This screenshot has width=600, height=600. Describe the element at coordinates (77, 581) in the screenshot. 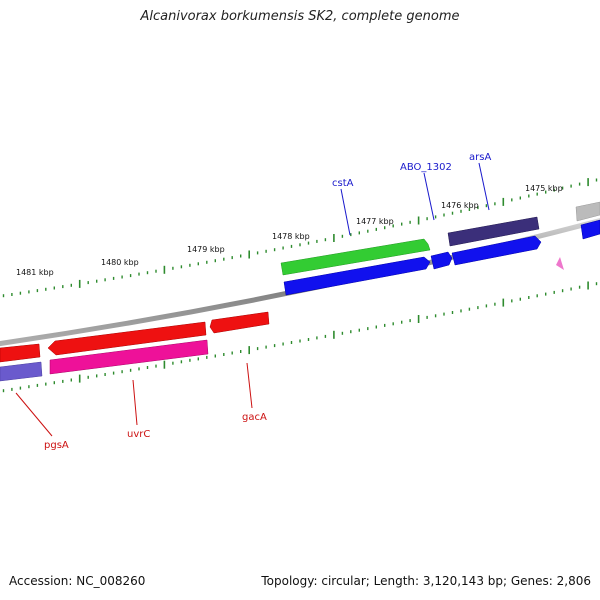

I see `accession-text: Accession: NC_008260` at that location.